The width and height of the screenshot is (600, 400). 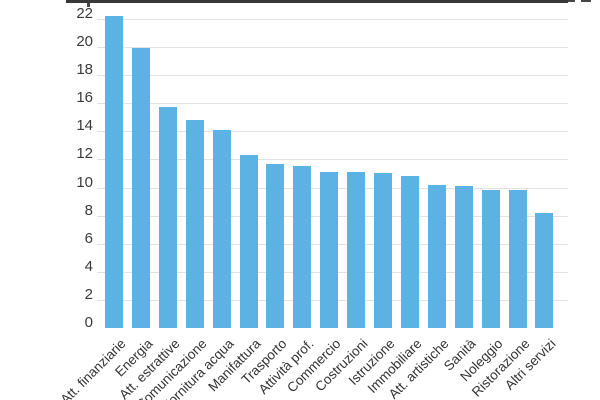 I want to click on y-tick-label: 12, so click(x=84, y=154).